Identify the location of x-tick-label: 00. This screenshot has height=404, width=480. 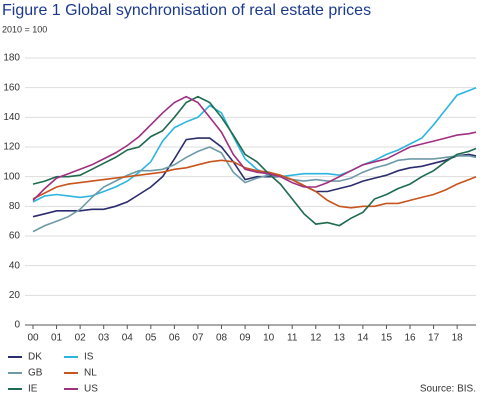
(33, 338).